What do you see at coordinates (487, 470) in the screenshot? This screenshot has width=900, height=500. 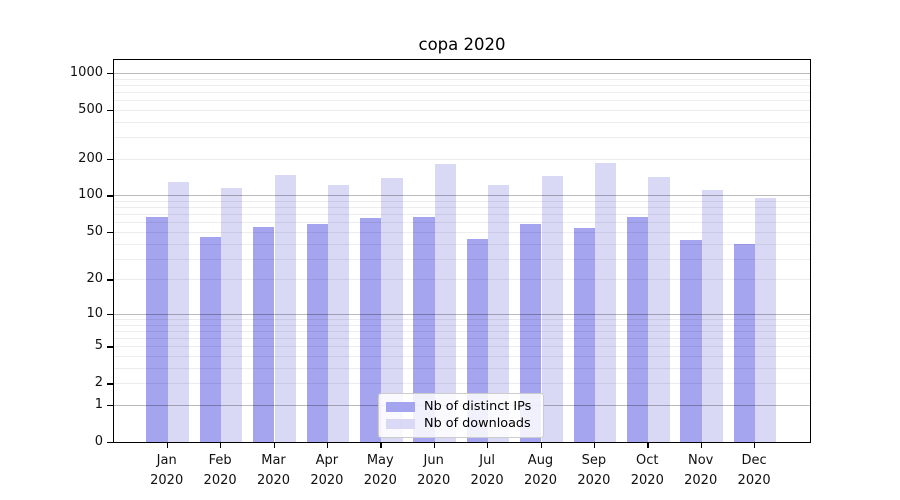 I see `x-axis-tick-label: Jul 2020` at bounding box center [487, 470].